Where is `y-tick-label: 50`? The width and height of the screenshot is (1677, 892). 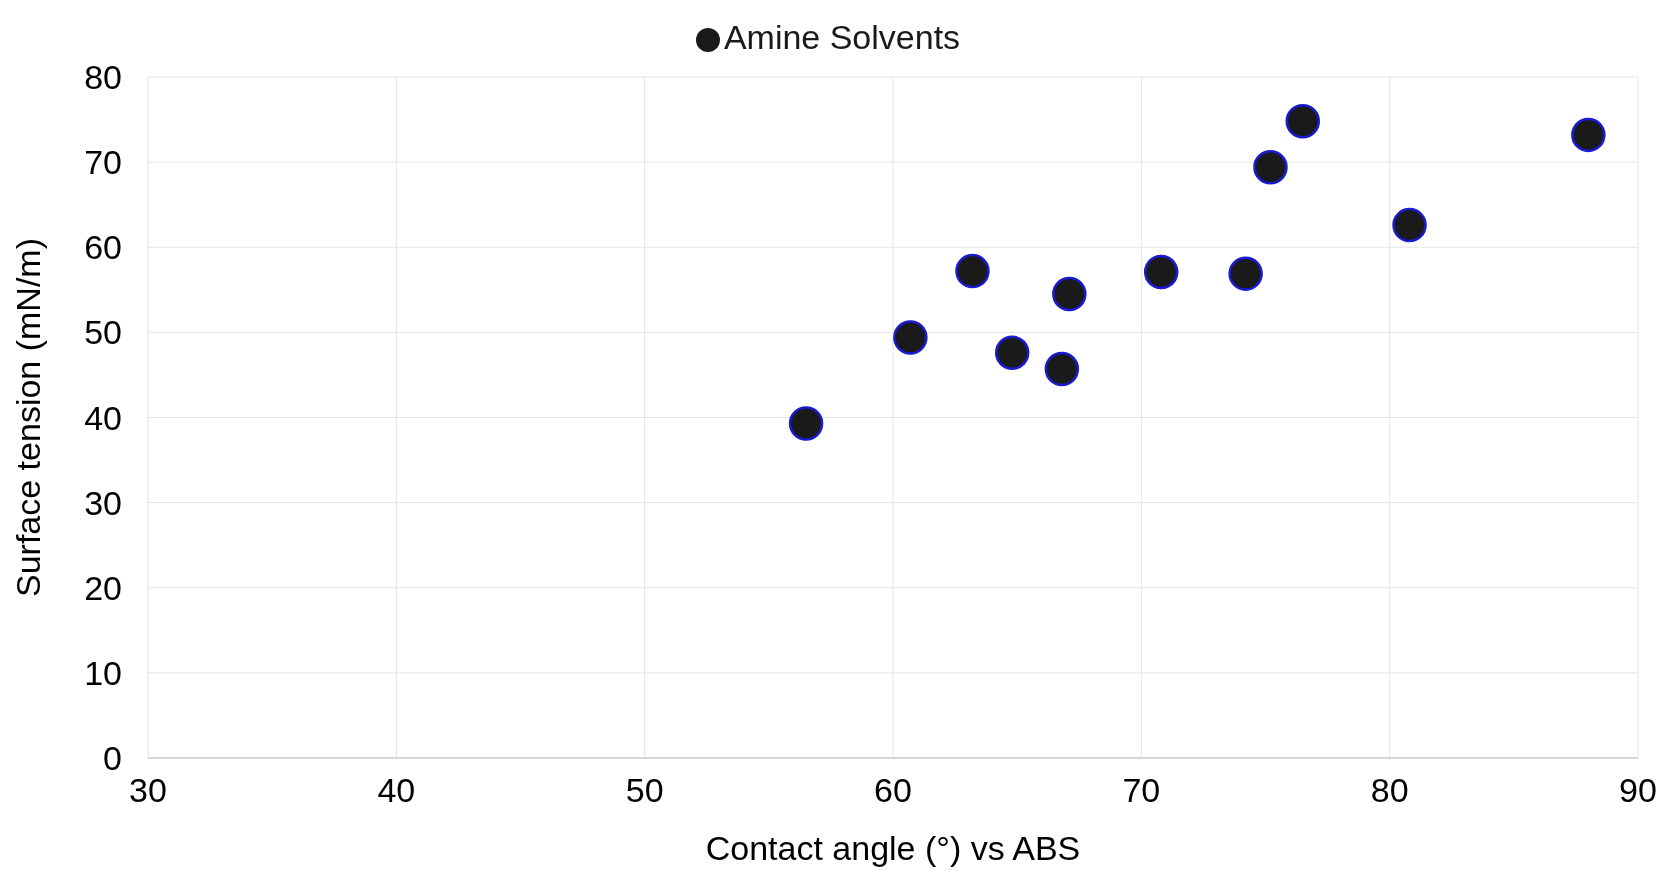
y-tick-label: 50 is located at coordinates (103, 332).